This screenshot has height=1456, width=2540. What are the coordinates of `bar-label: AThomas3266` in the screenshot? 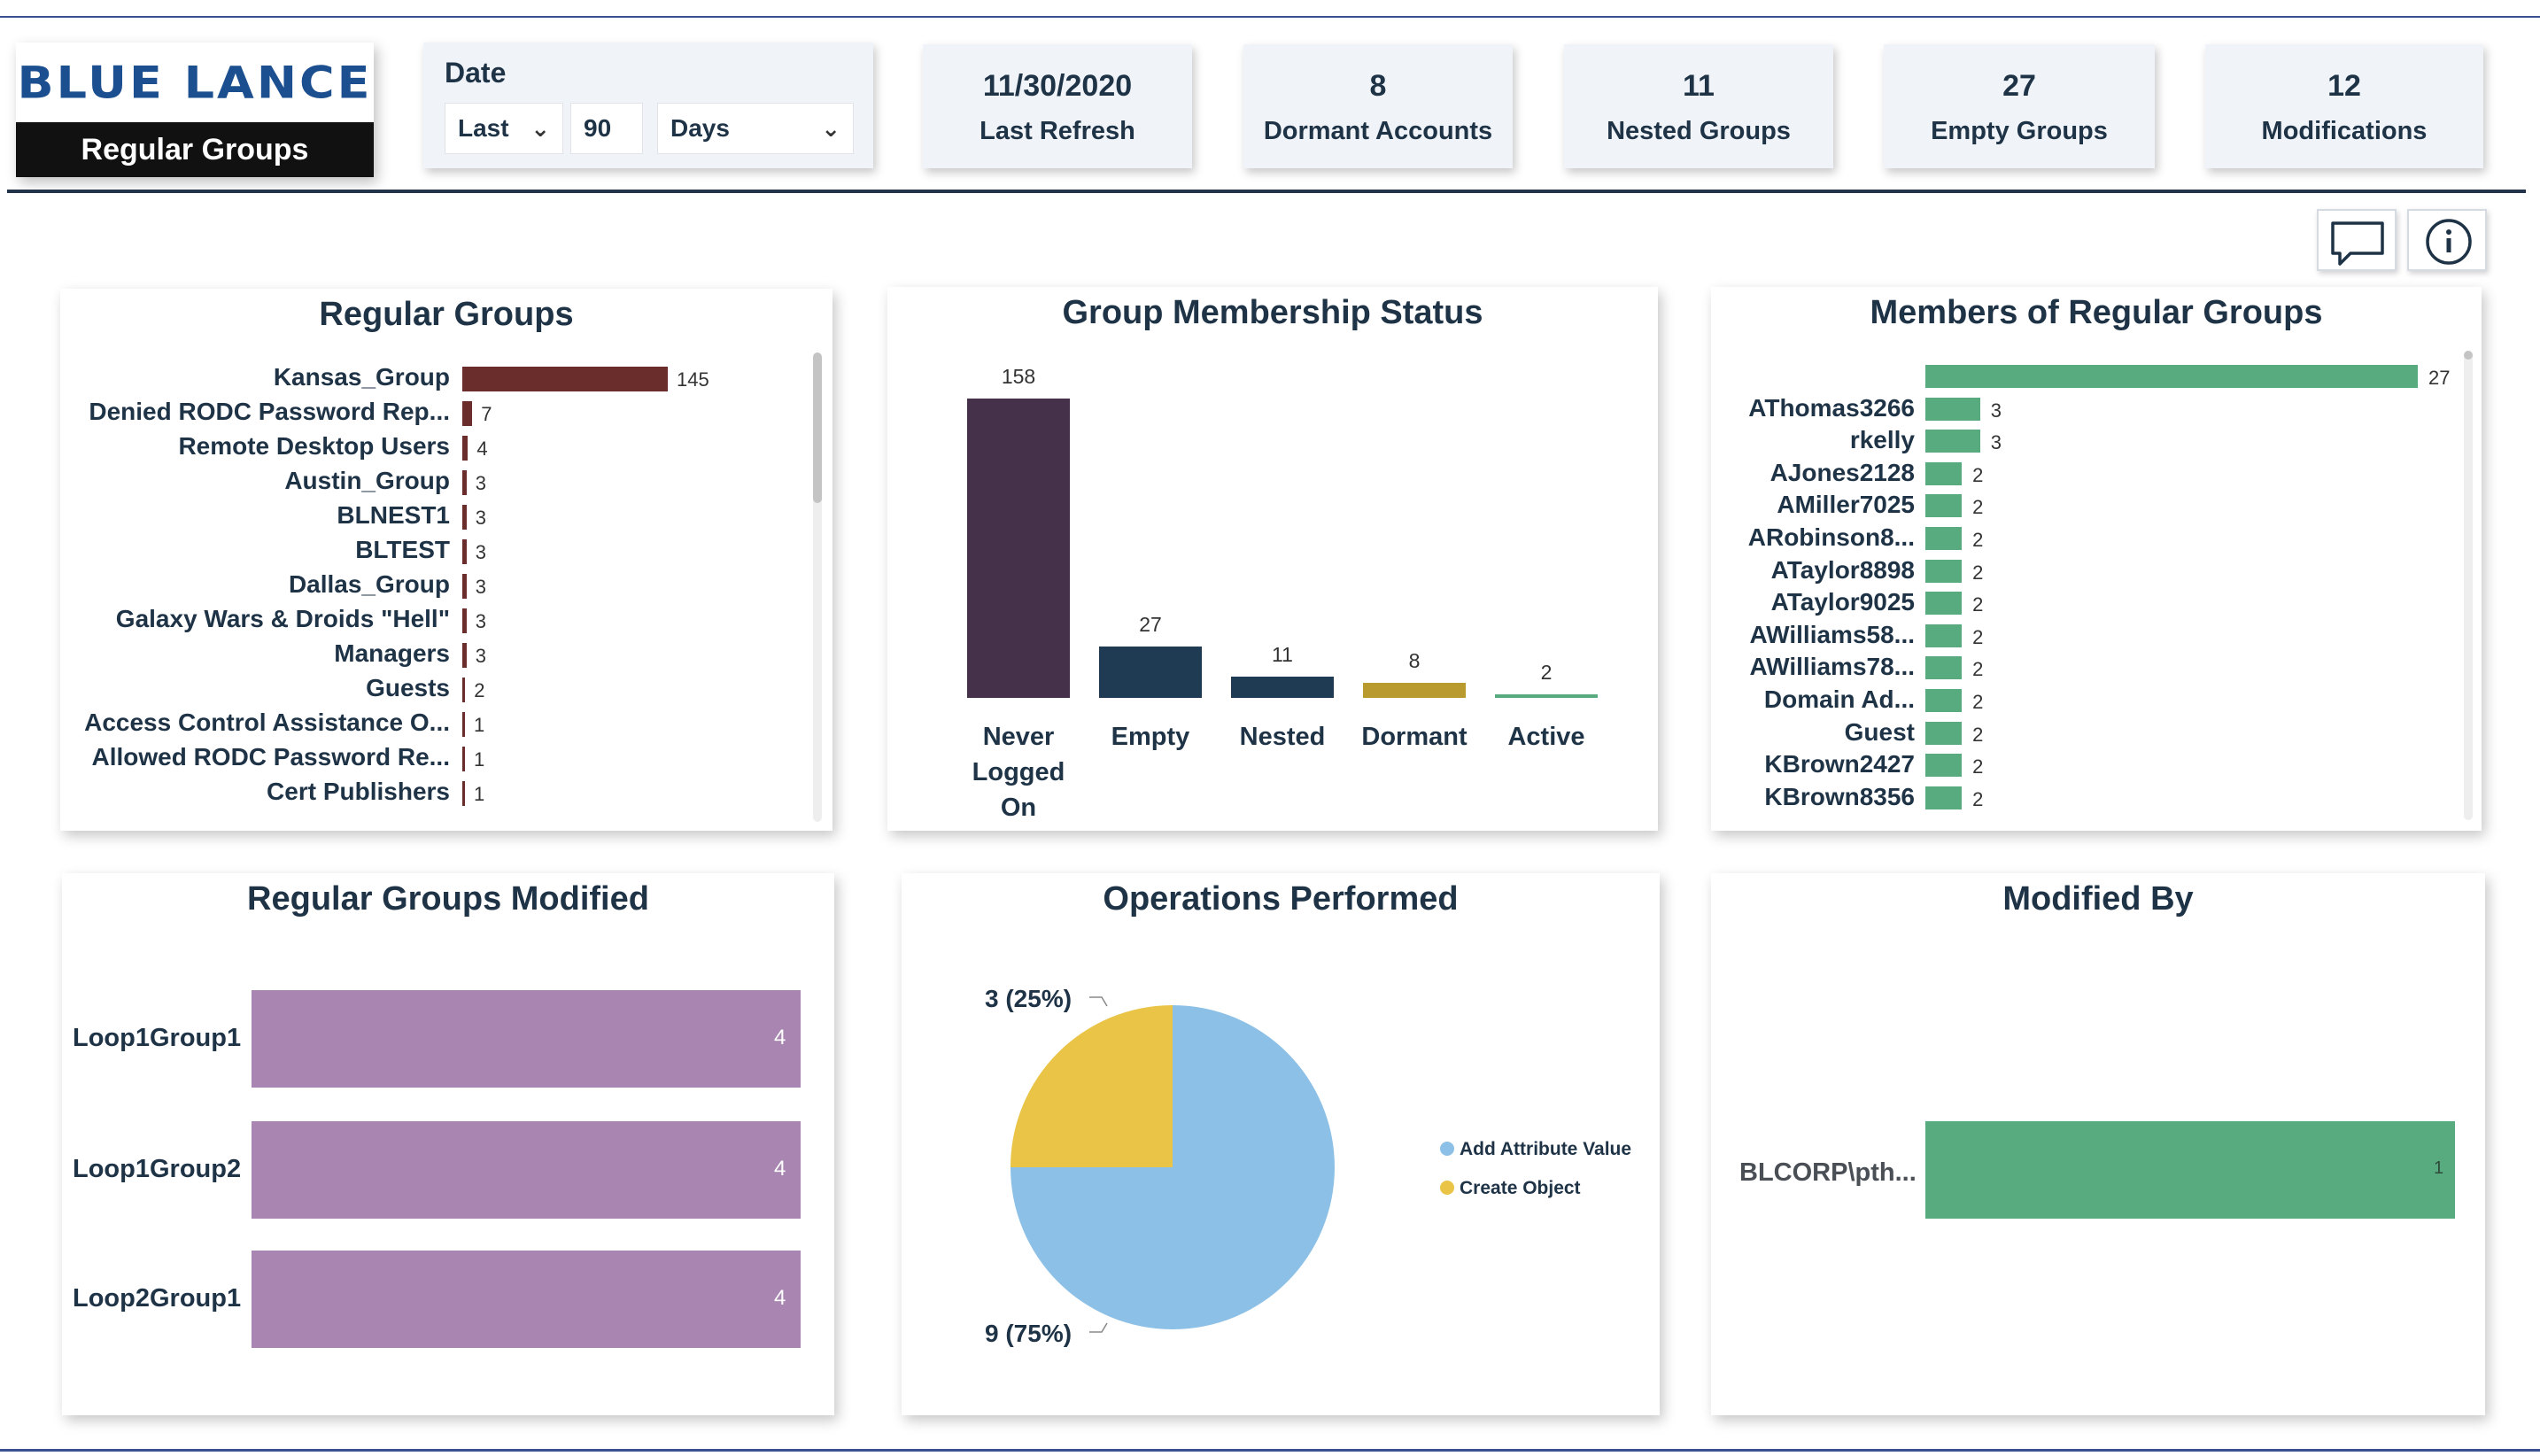 It's located at (1831, 407).